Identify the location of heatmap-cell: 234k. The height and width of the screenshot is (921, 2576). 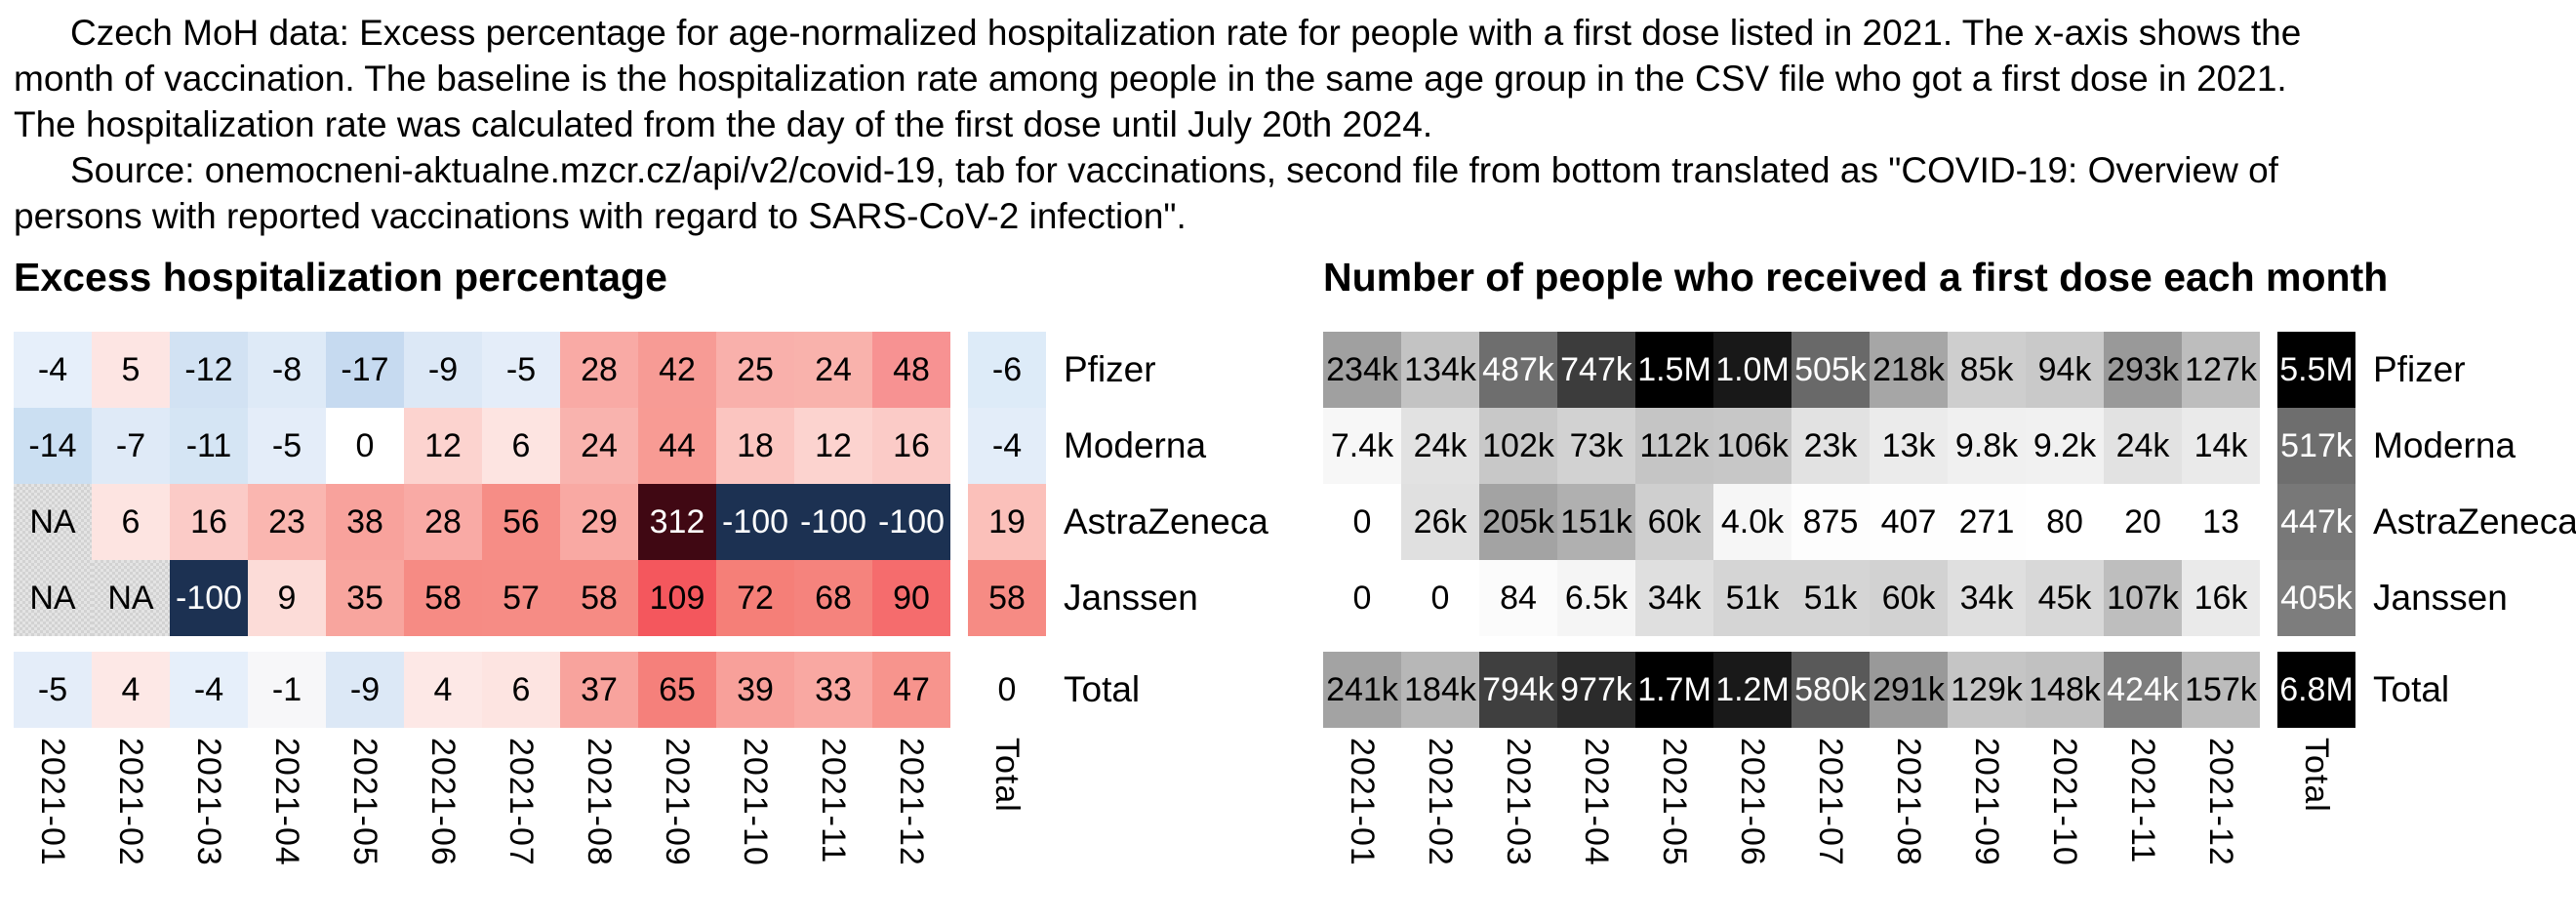
(1362, 370).